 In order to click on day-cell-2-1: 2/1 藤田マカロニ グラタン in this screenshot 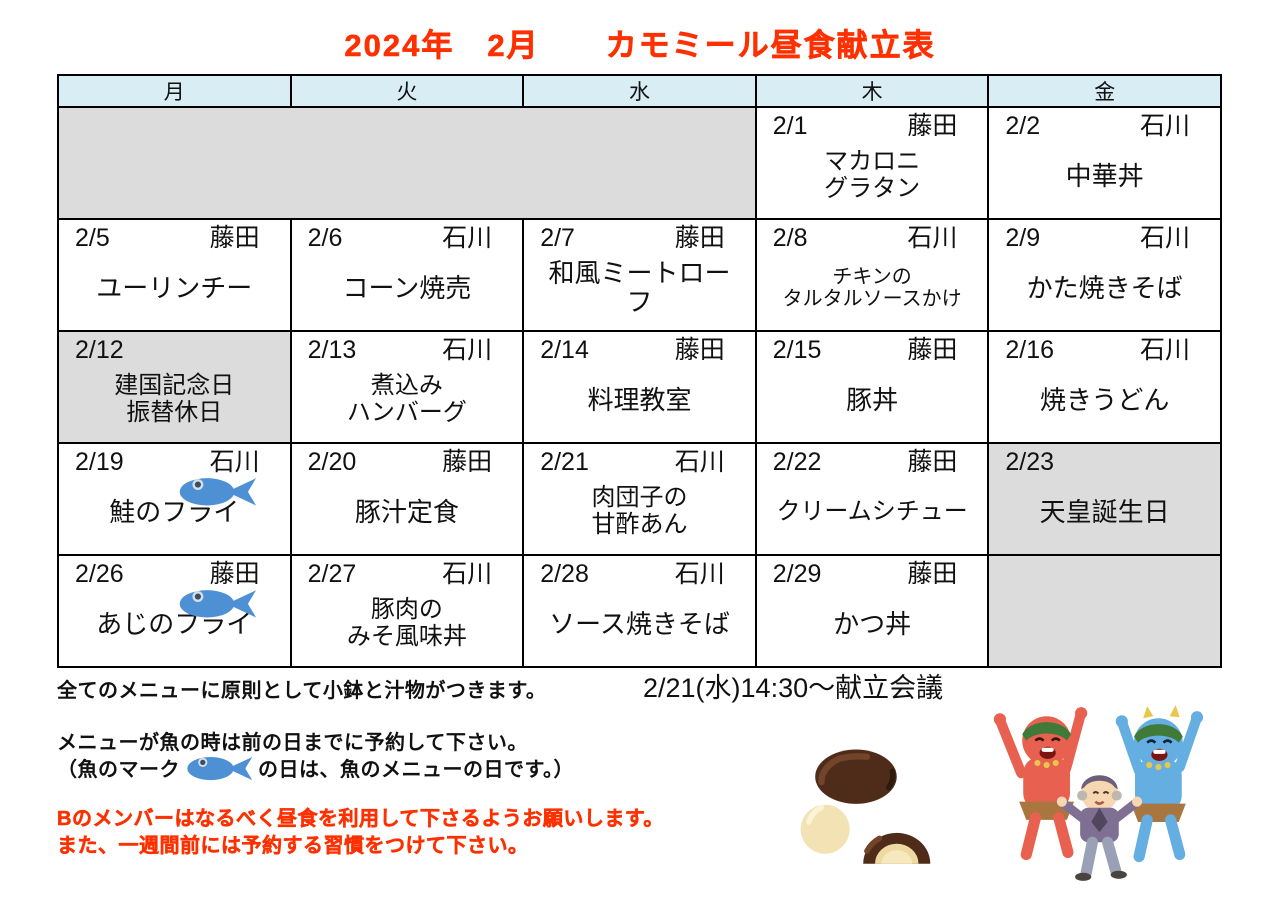, I will do `click(872, 163)`.